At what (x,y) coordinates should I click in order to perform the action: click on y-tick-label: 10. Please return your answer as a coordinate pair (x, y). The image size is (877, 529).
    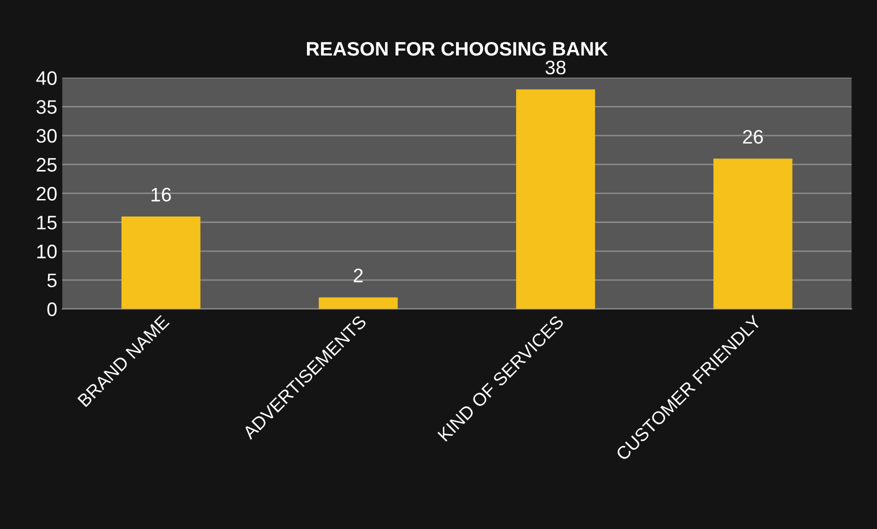
    Looking at the image, I should click on (47, 251).